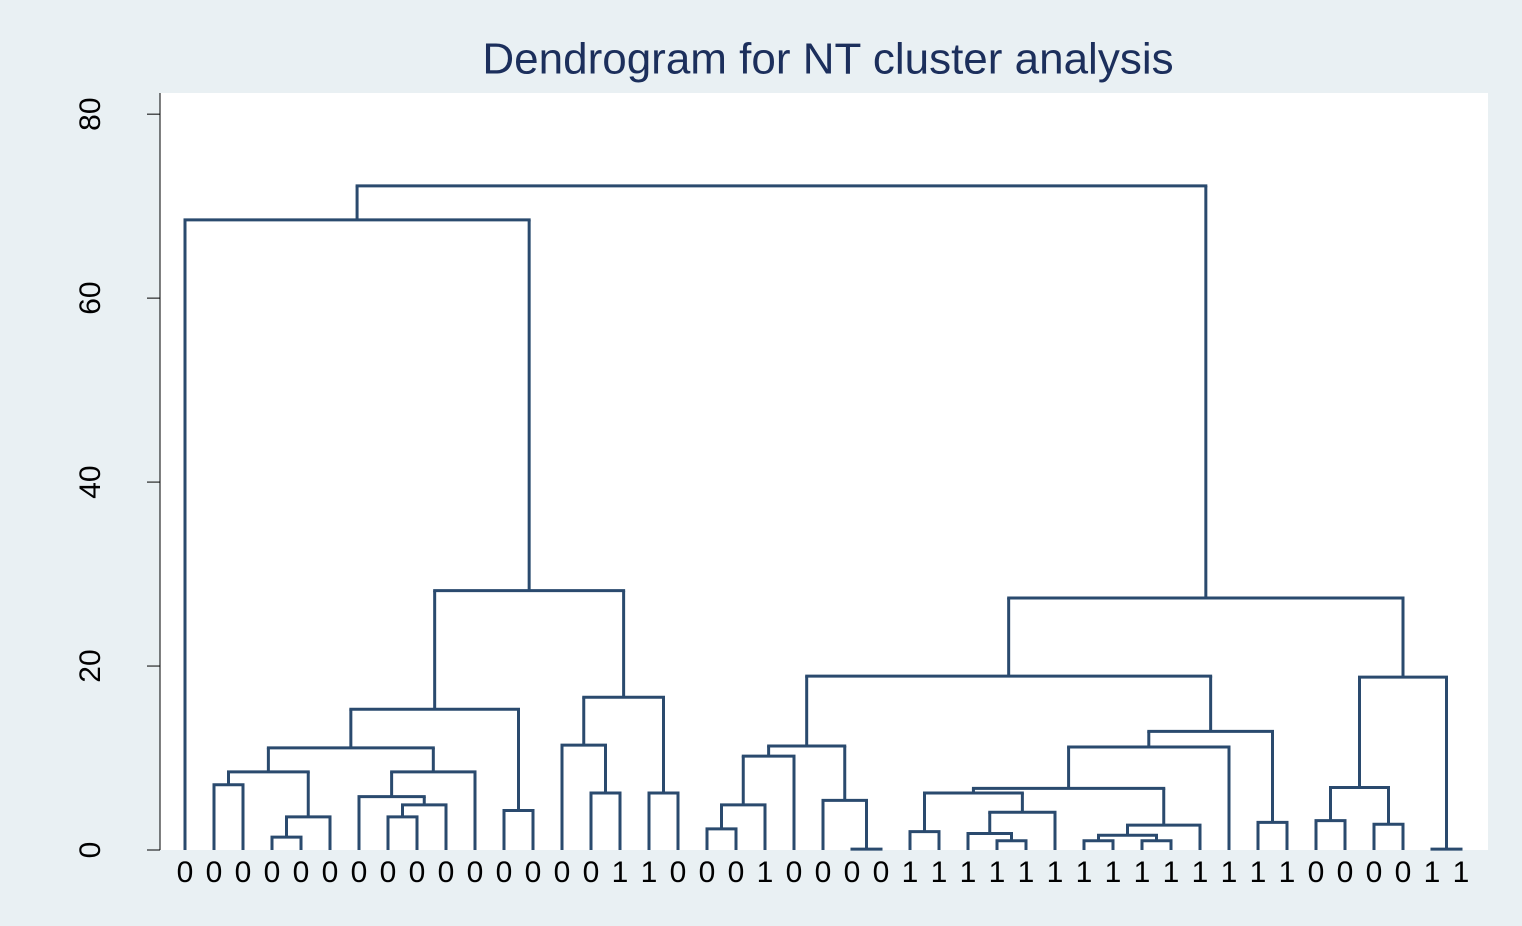  I want to click on y-tick-label: 60, so click(90, 297).